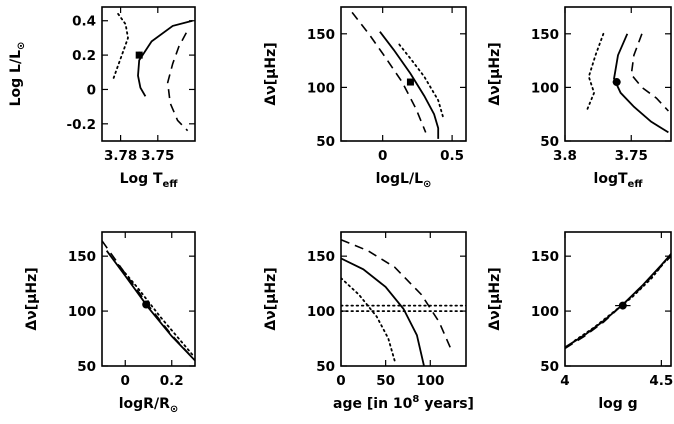 The width and height of the screenshot is (674, 424). I want to click on panel-bottom-left: 50 100 150 0 0.2 logR/R⊙ Δν[μHz], so click(110, 323).